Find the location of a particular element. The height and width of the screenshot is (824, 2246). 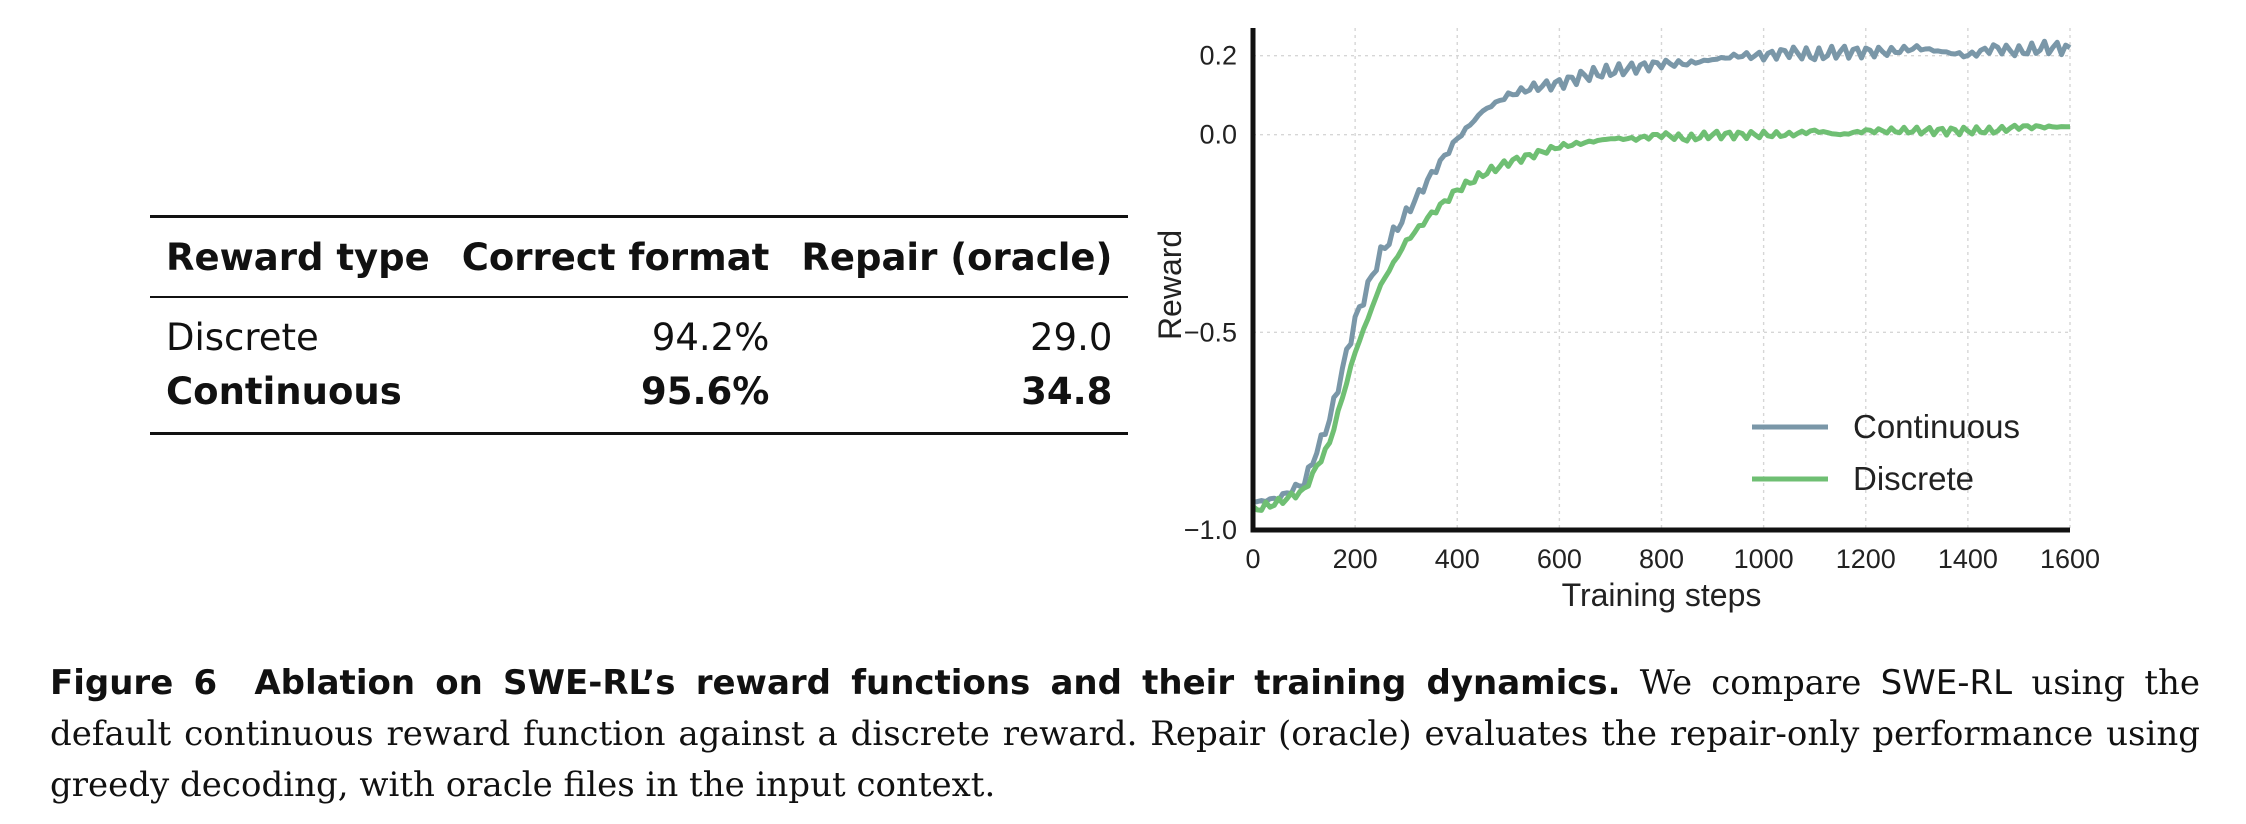

x-tick-label: 400 is located at coordinates (1457, 559).